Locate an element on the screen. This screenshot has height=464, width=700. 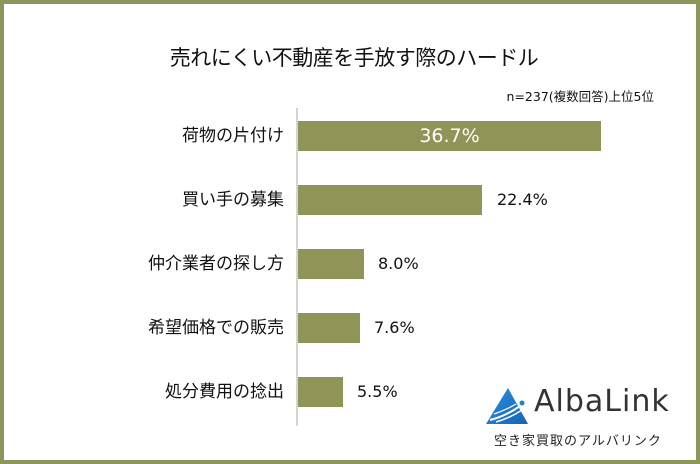
category-label: 荷物の片付け is located at coordinates (233, 136).